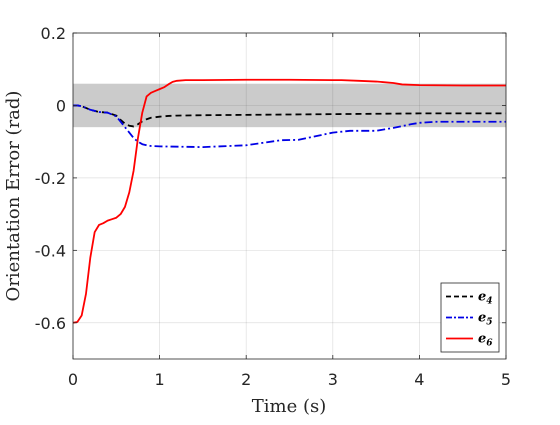 The height and width of the screenshot is (425, 560). I want to click on y-axis-label: Orientation Error (rad), so click(13, 196).